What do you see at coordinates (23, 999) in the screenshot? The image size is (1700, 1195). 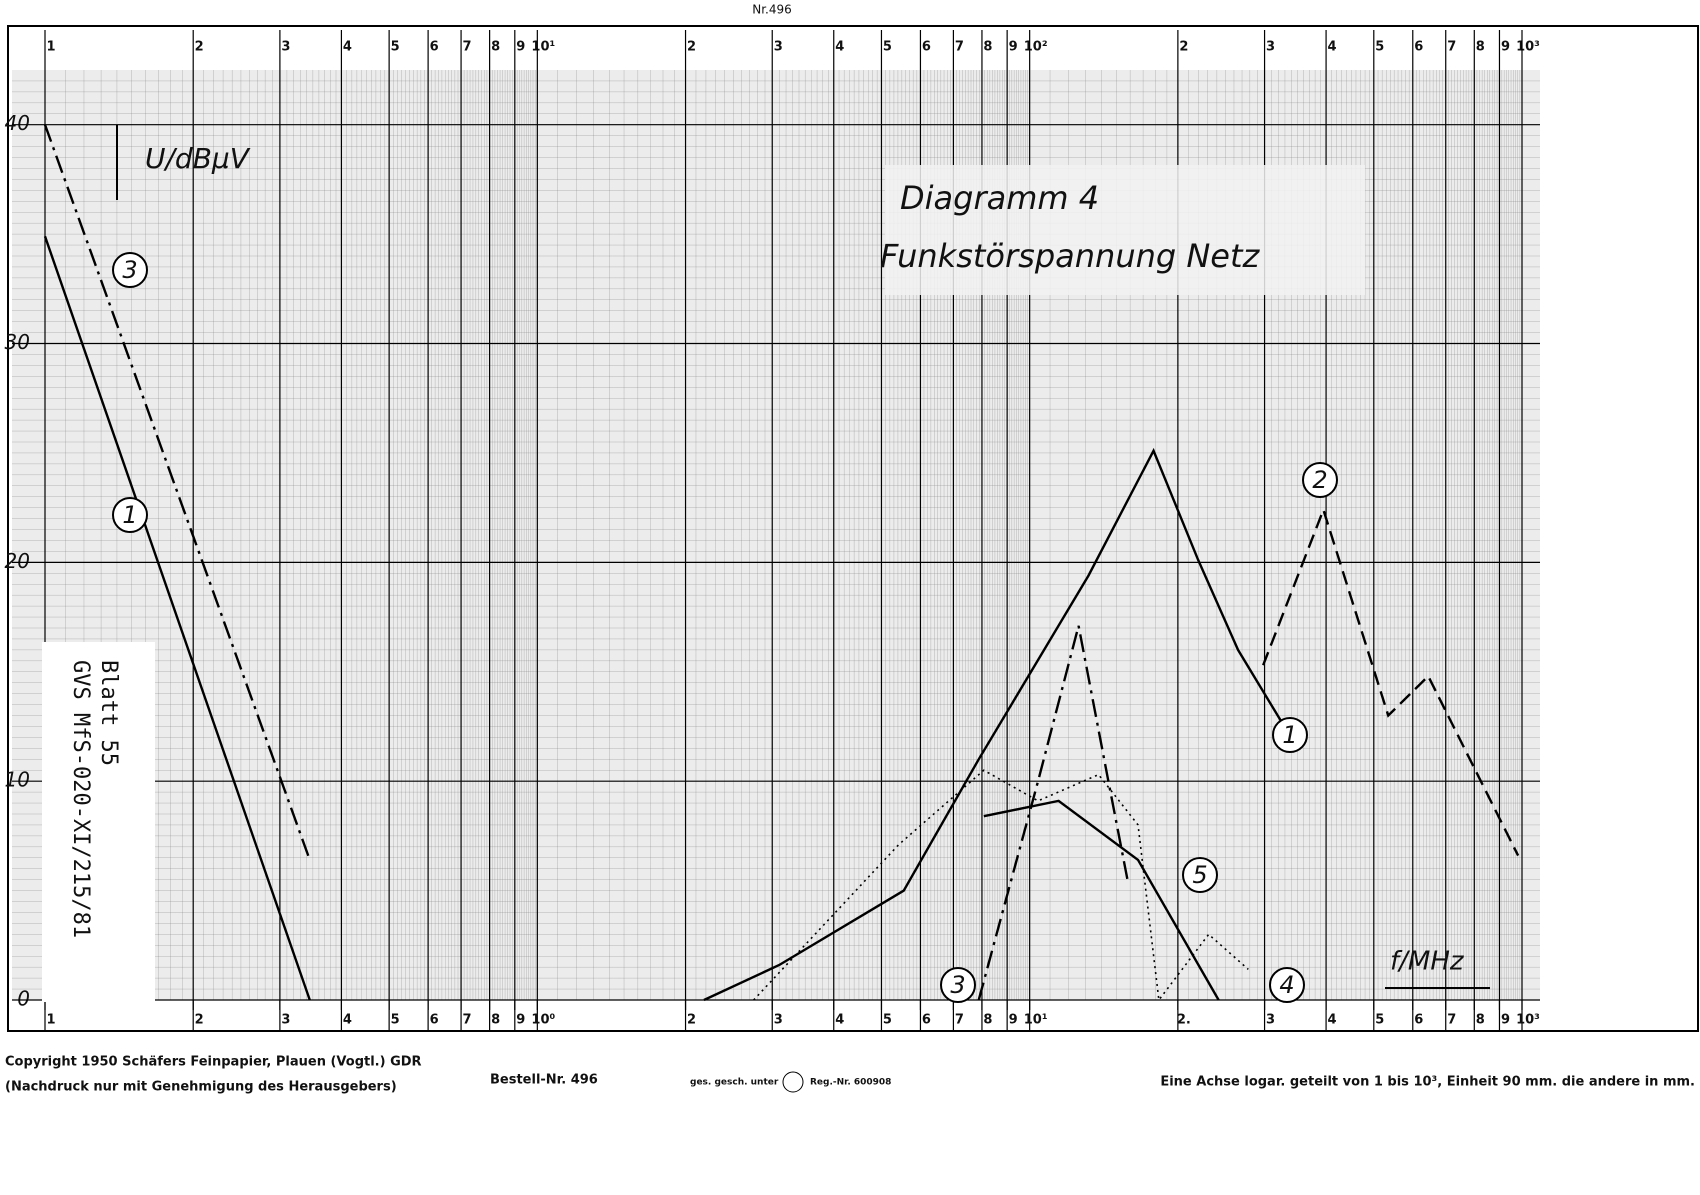 I see `y-tick-label: 0` at bounding box center [23, 999].